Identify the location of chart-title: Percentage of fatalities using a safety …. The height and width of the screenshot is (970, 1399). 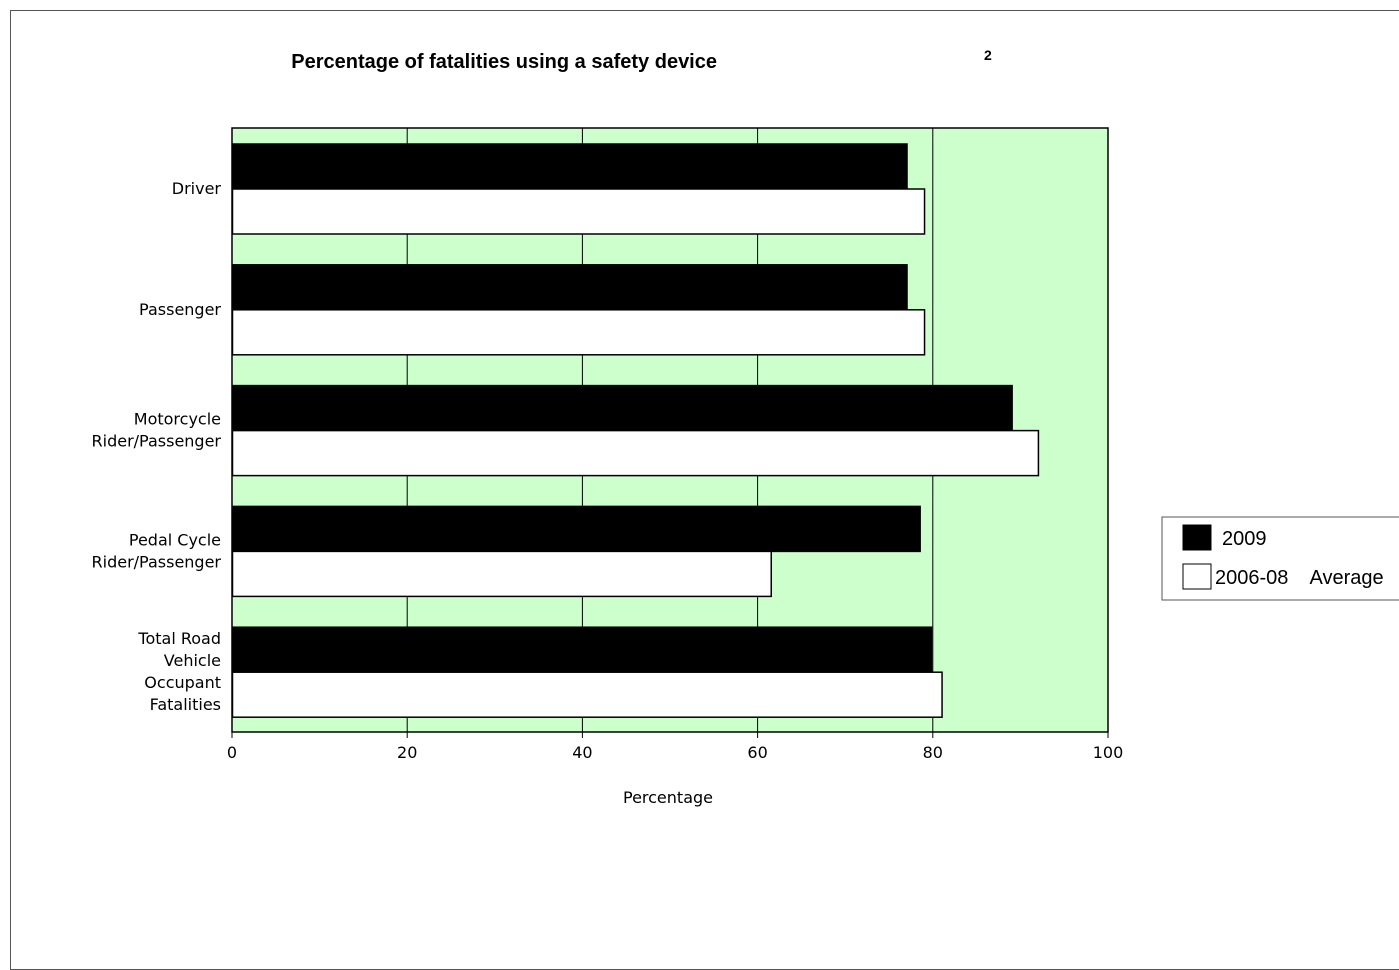
(504, 62).